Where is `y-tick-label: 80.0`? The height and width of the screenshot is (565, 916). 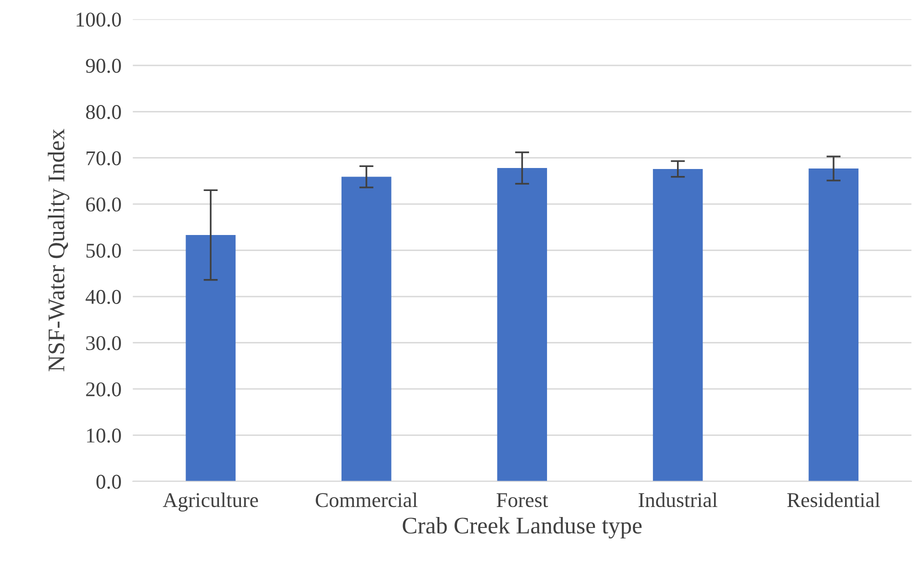
y-tick-label: 80.0 is located at coordinates (103, 112).